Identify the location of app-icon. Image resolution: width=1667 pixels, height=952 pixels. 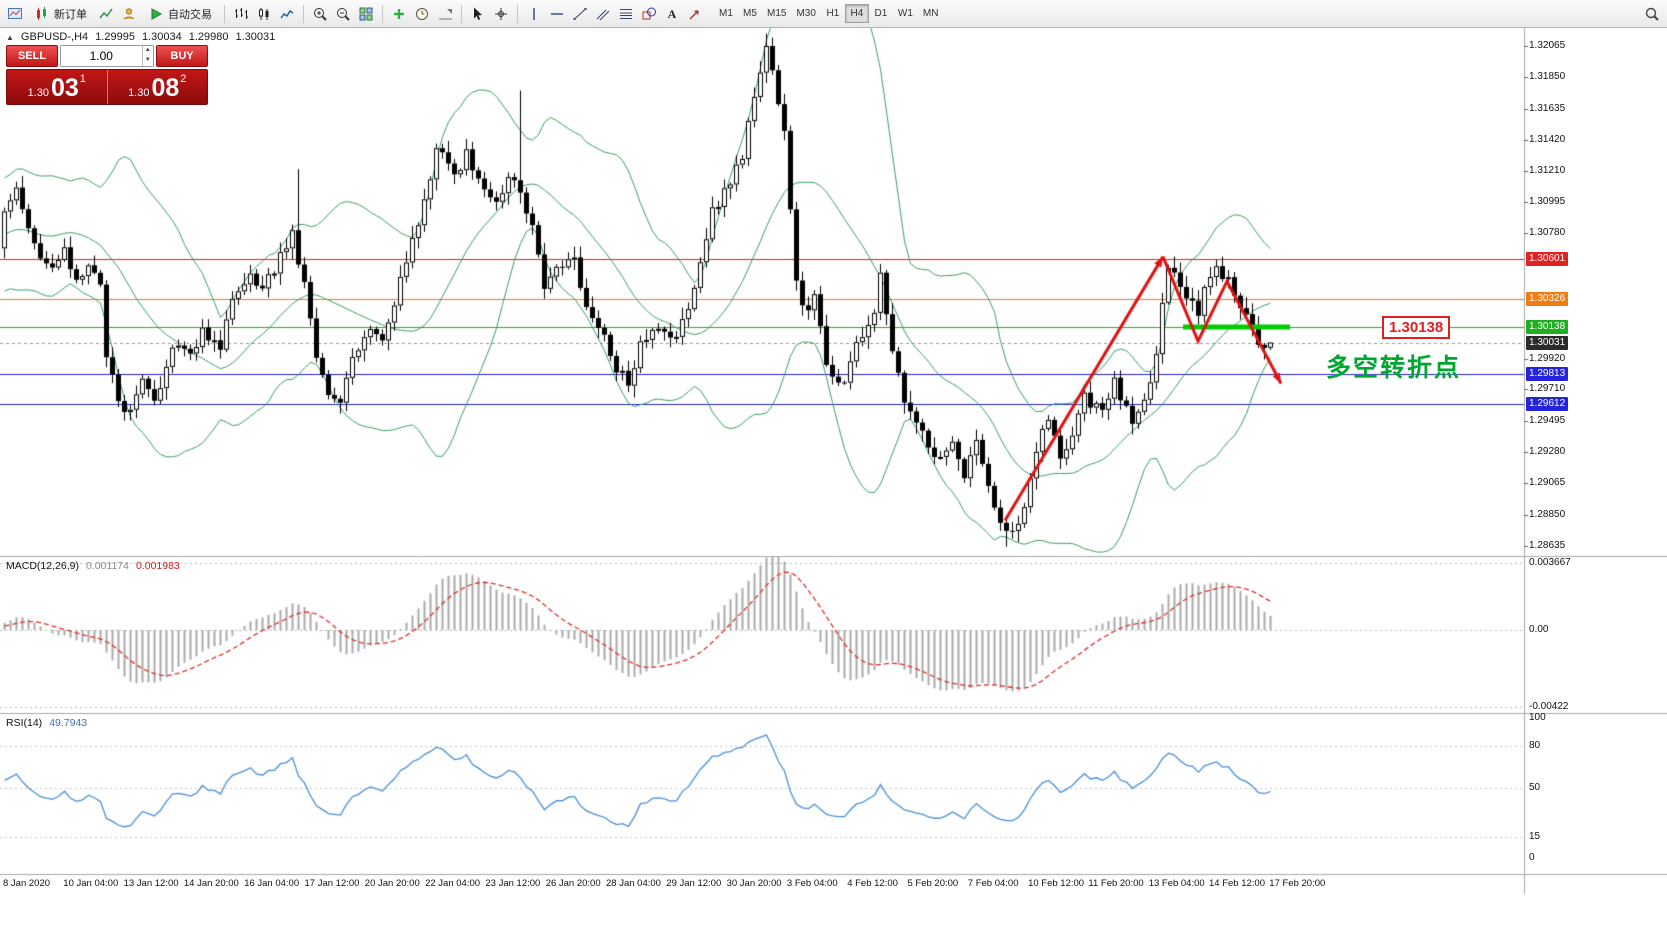
(15, 14).